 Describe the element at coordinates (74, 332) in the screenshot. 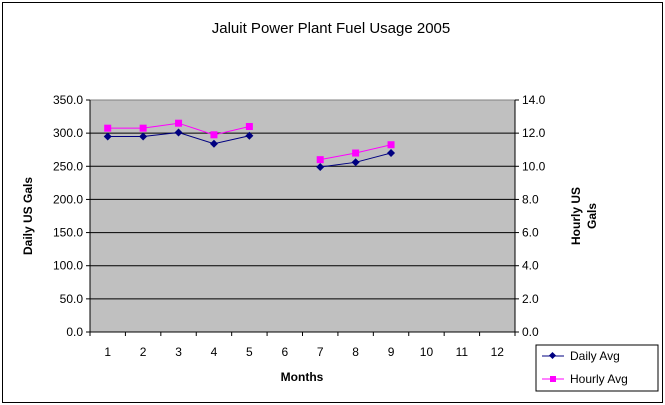

I see `y-tick-label: 0.0` at that location.